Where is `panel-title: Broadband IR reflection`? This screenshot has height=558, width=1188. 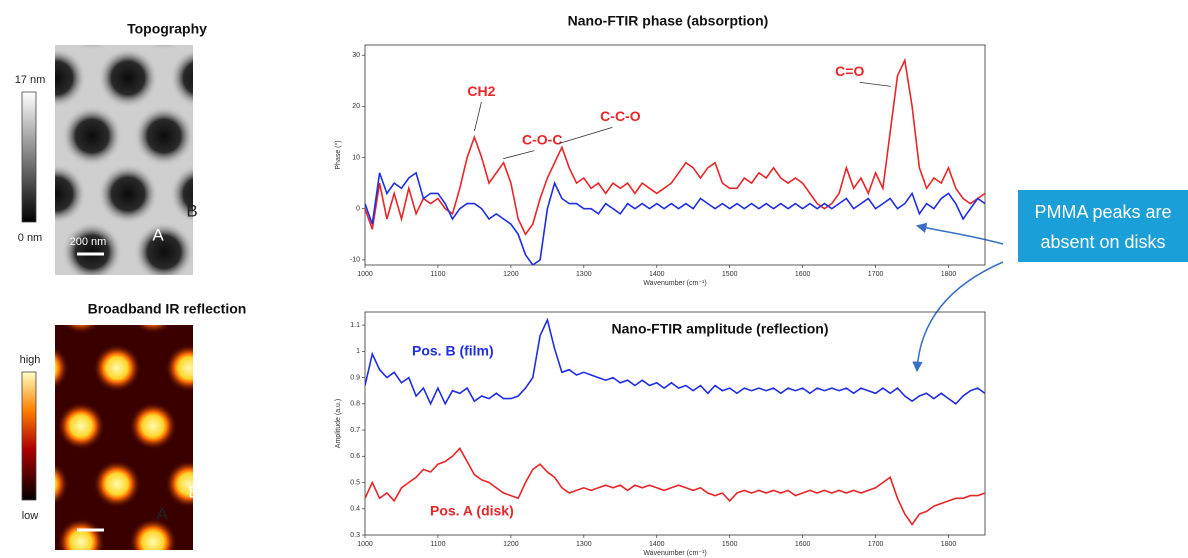
panel-title: Broadband IR reflection is located at coordinates (167, 309).